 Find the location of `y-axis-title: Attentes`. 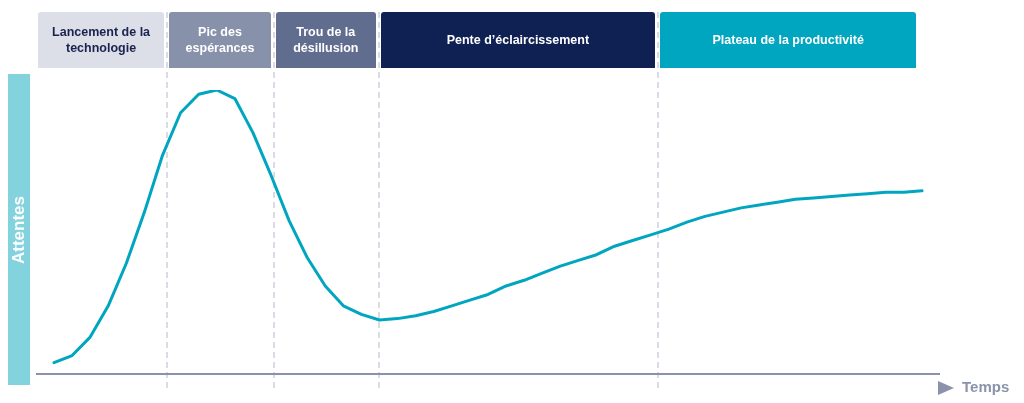

y-axis-title: Attentes is located at coordinates (19, 229).